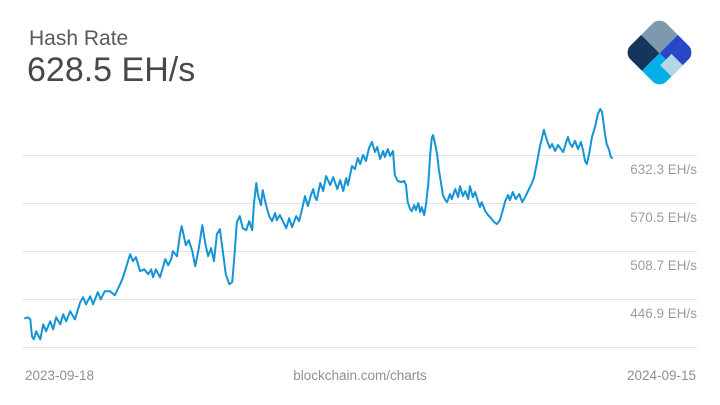 Image resolution: width=720 pixels, height=405 pixels. I want to click on blockchain-logo-quadrants, so click(659, 52).